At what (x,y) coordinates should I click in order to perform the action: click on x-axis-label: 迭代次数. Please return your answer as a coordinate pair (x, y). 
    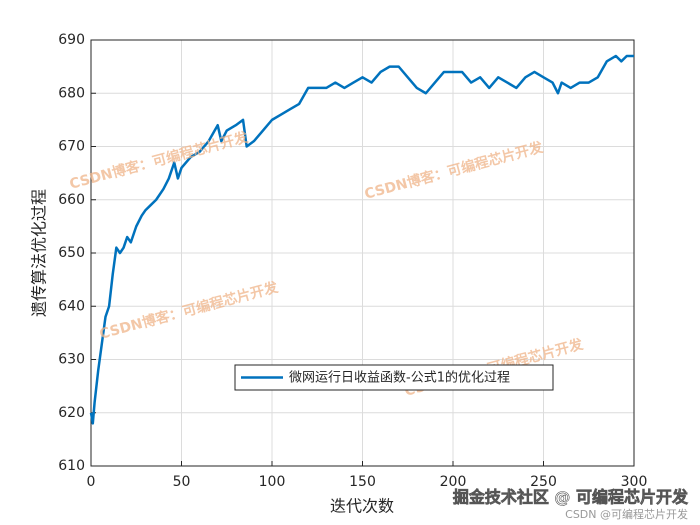
    Looking at the image, I should click on (362, 506).